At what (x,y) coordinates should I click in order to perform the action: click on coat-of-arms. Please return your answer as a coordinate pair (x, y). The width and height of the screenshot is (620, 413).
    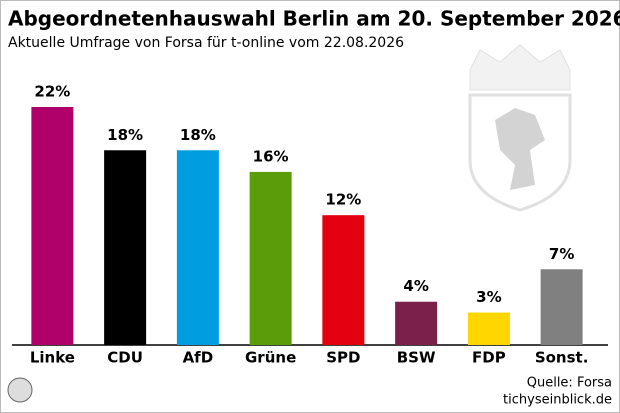
    Looking at the image, I should click on (520, 128).